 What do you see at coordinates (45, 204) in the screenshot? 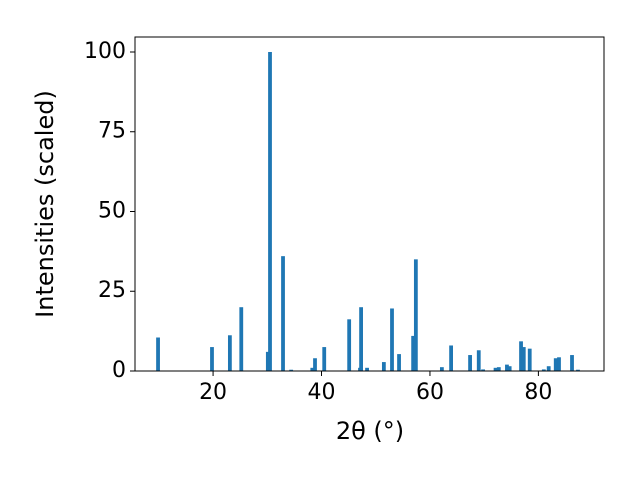
I see `y-axis-label: Intensities (scaled)` at bounding box center [45, 204].